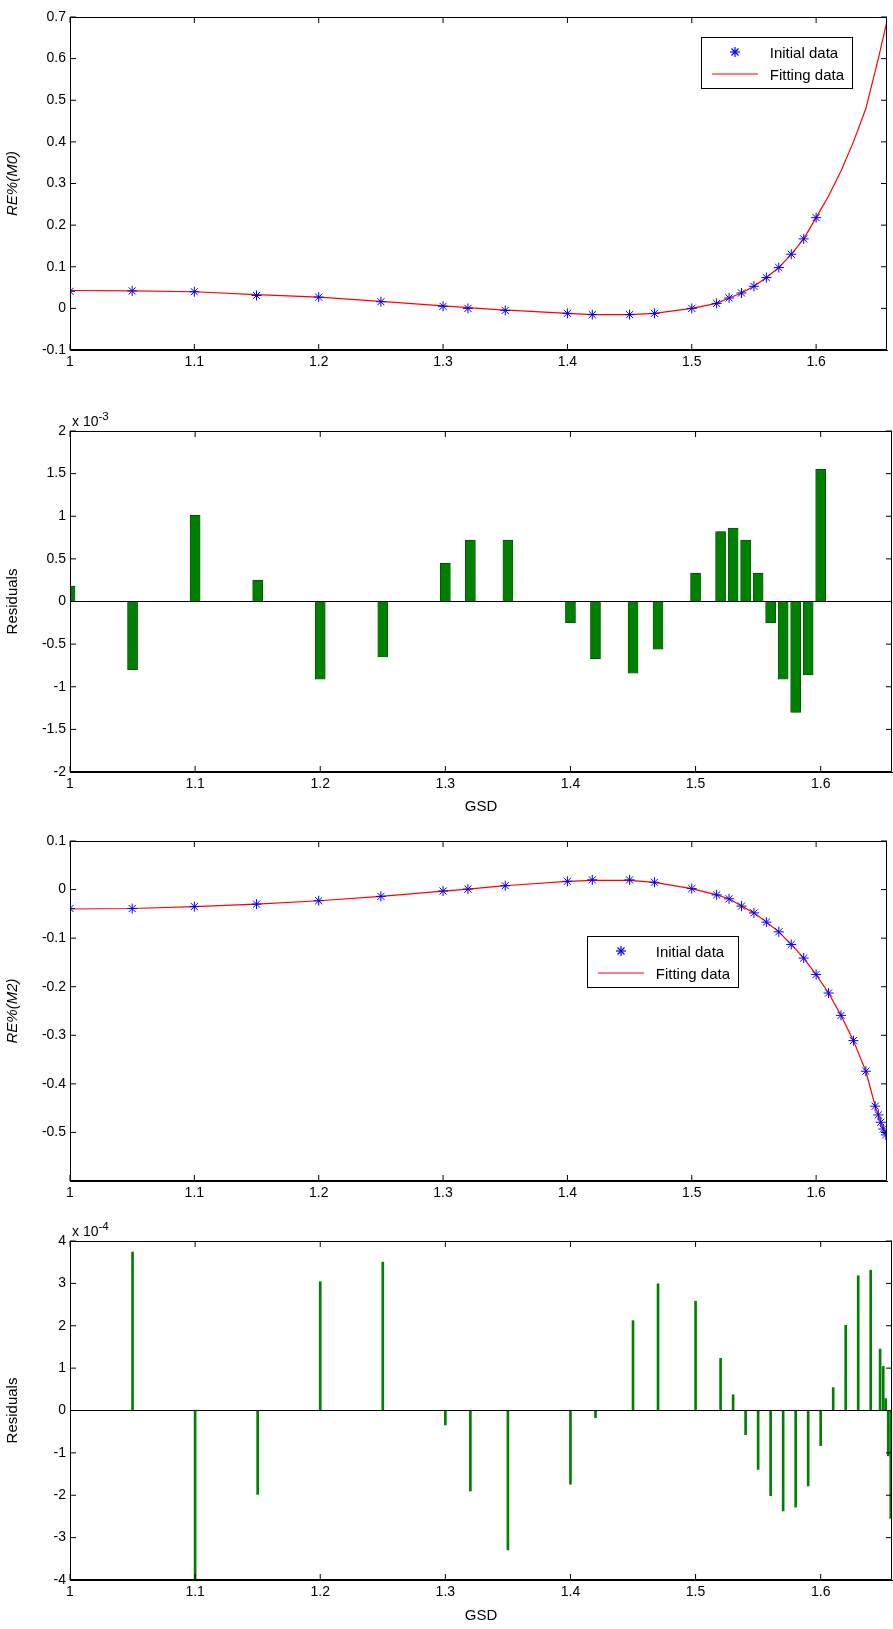  What do you see at coordinates (60, 1536) in the screenshot?
I see `y-tick-label: -3` at bounding box center [60, 1536].